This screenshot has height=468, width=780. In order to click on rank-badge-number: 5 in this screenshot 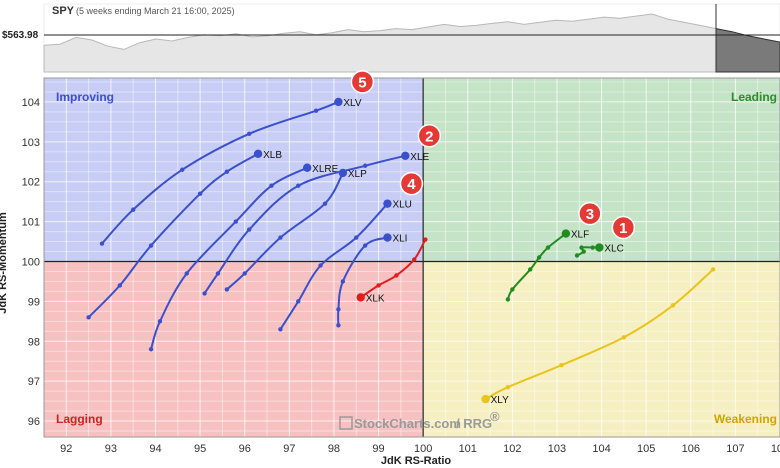, I will do `click(362, 82)`.